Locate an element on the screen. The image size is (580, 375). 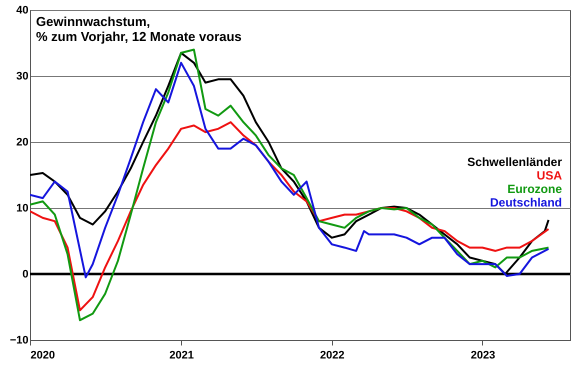
y-tick-label: 10 is located at coordinates (22, 208).